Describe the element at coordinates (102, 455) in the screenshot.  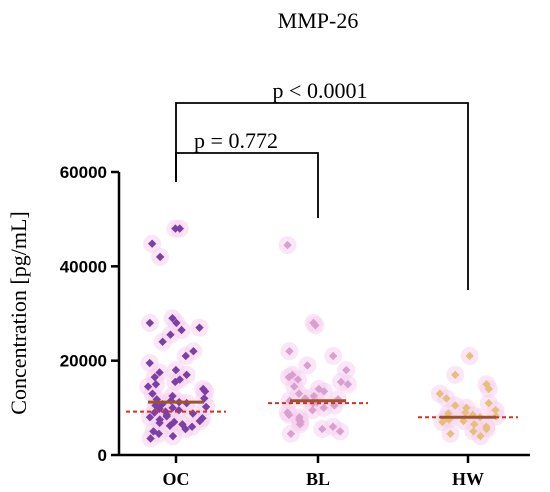
I see `y-tick-label: 0` at that location.